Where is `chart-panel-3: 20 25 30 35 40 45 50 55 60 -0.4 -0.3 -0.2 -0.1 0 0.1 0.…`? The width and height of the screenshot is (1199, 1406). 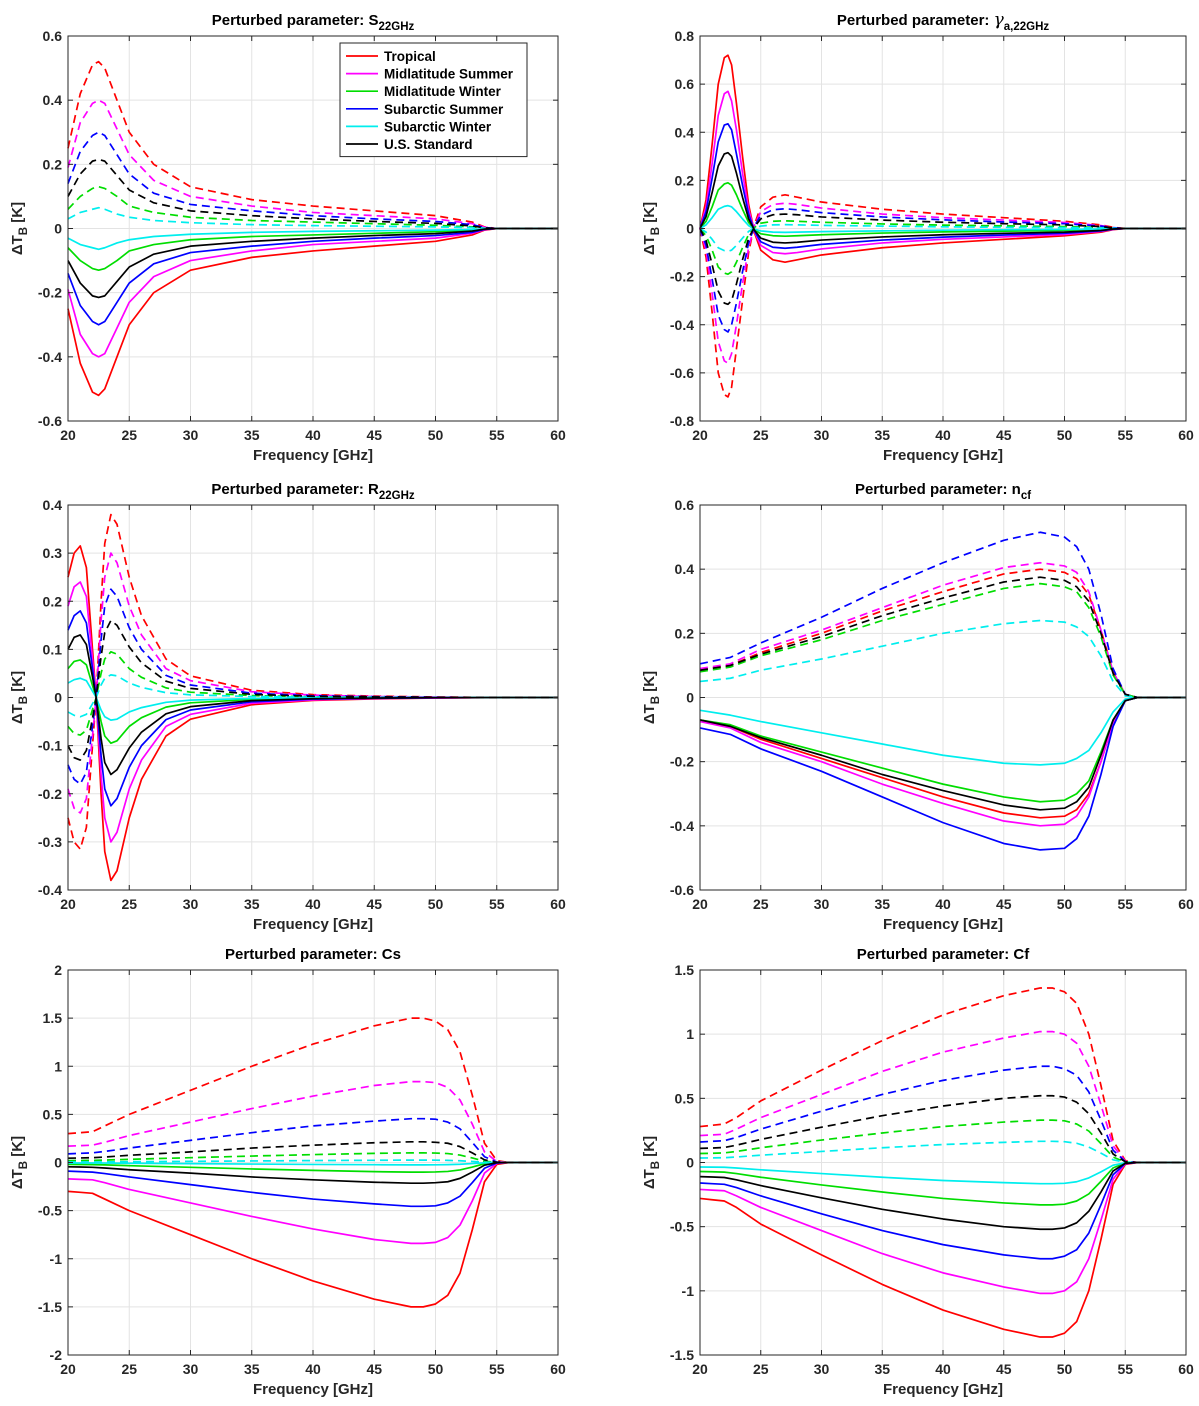
chart-panel-3: 20 25 30 35 40 45 50 55 60 -0.4 -0.3 -0.2 -0.1 0 0.1 0.… is located at coordinates (287, 707).